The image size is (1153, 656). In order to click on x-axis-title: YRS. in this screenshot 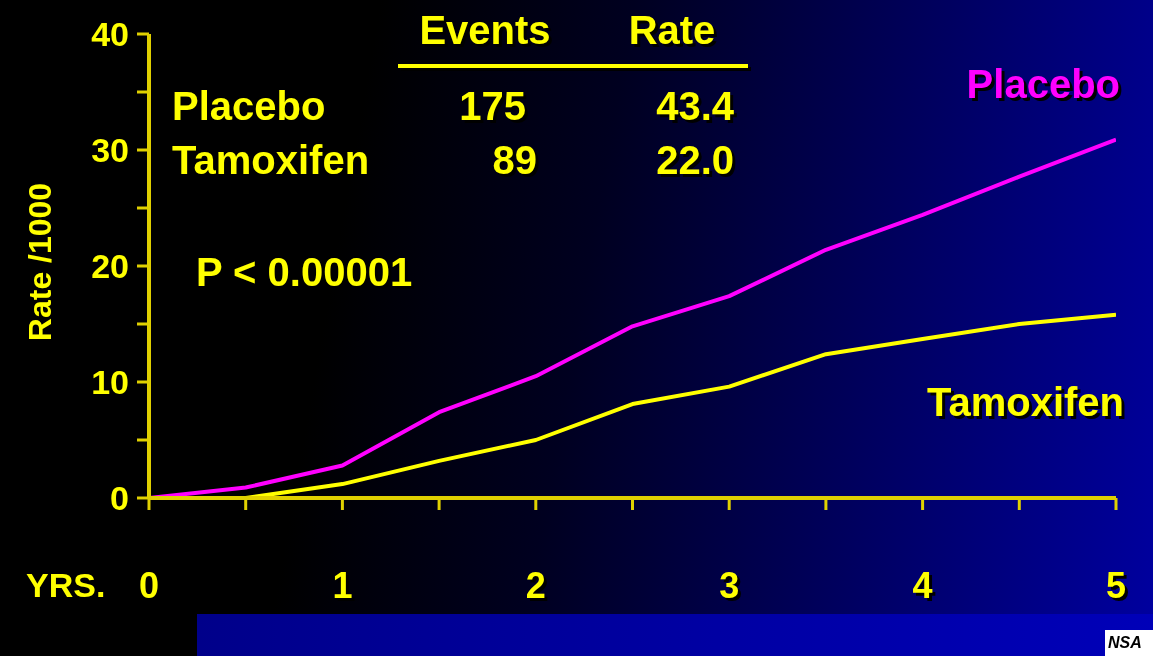, I will do `click(66, 585)`.